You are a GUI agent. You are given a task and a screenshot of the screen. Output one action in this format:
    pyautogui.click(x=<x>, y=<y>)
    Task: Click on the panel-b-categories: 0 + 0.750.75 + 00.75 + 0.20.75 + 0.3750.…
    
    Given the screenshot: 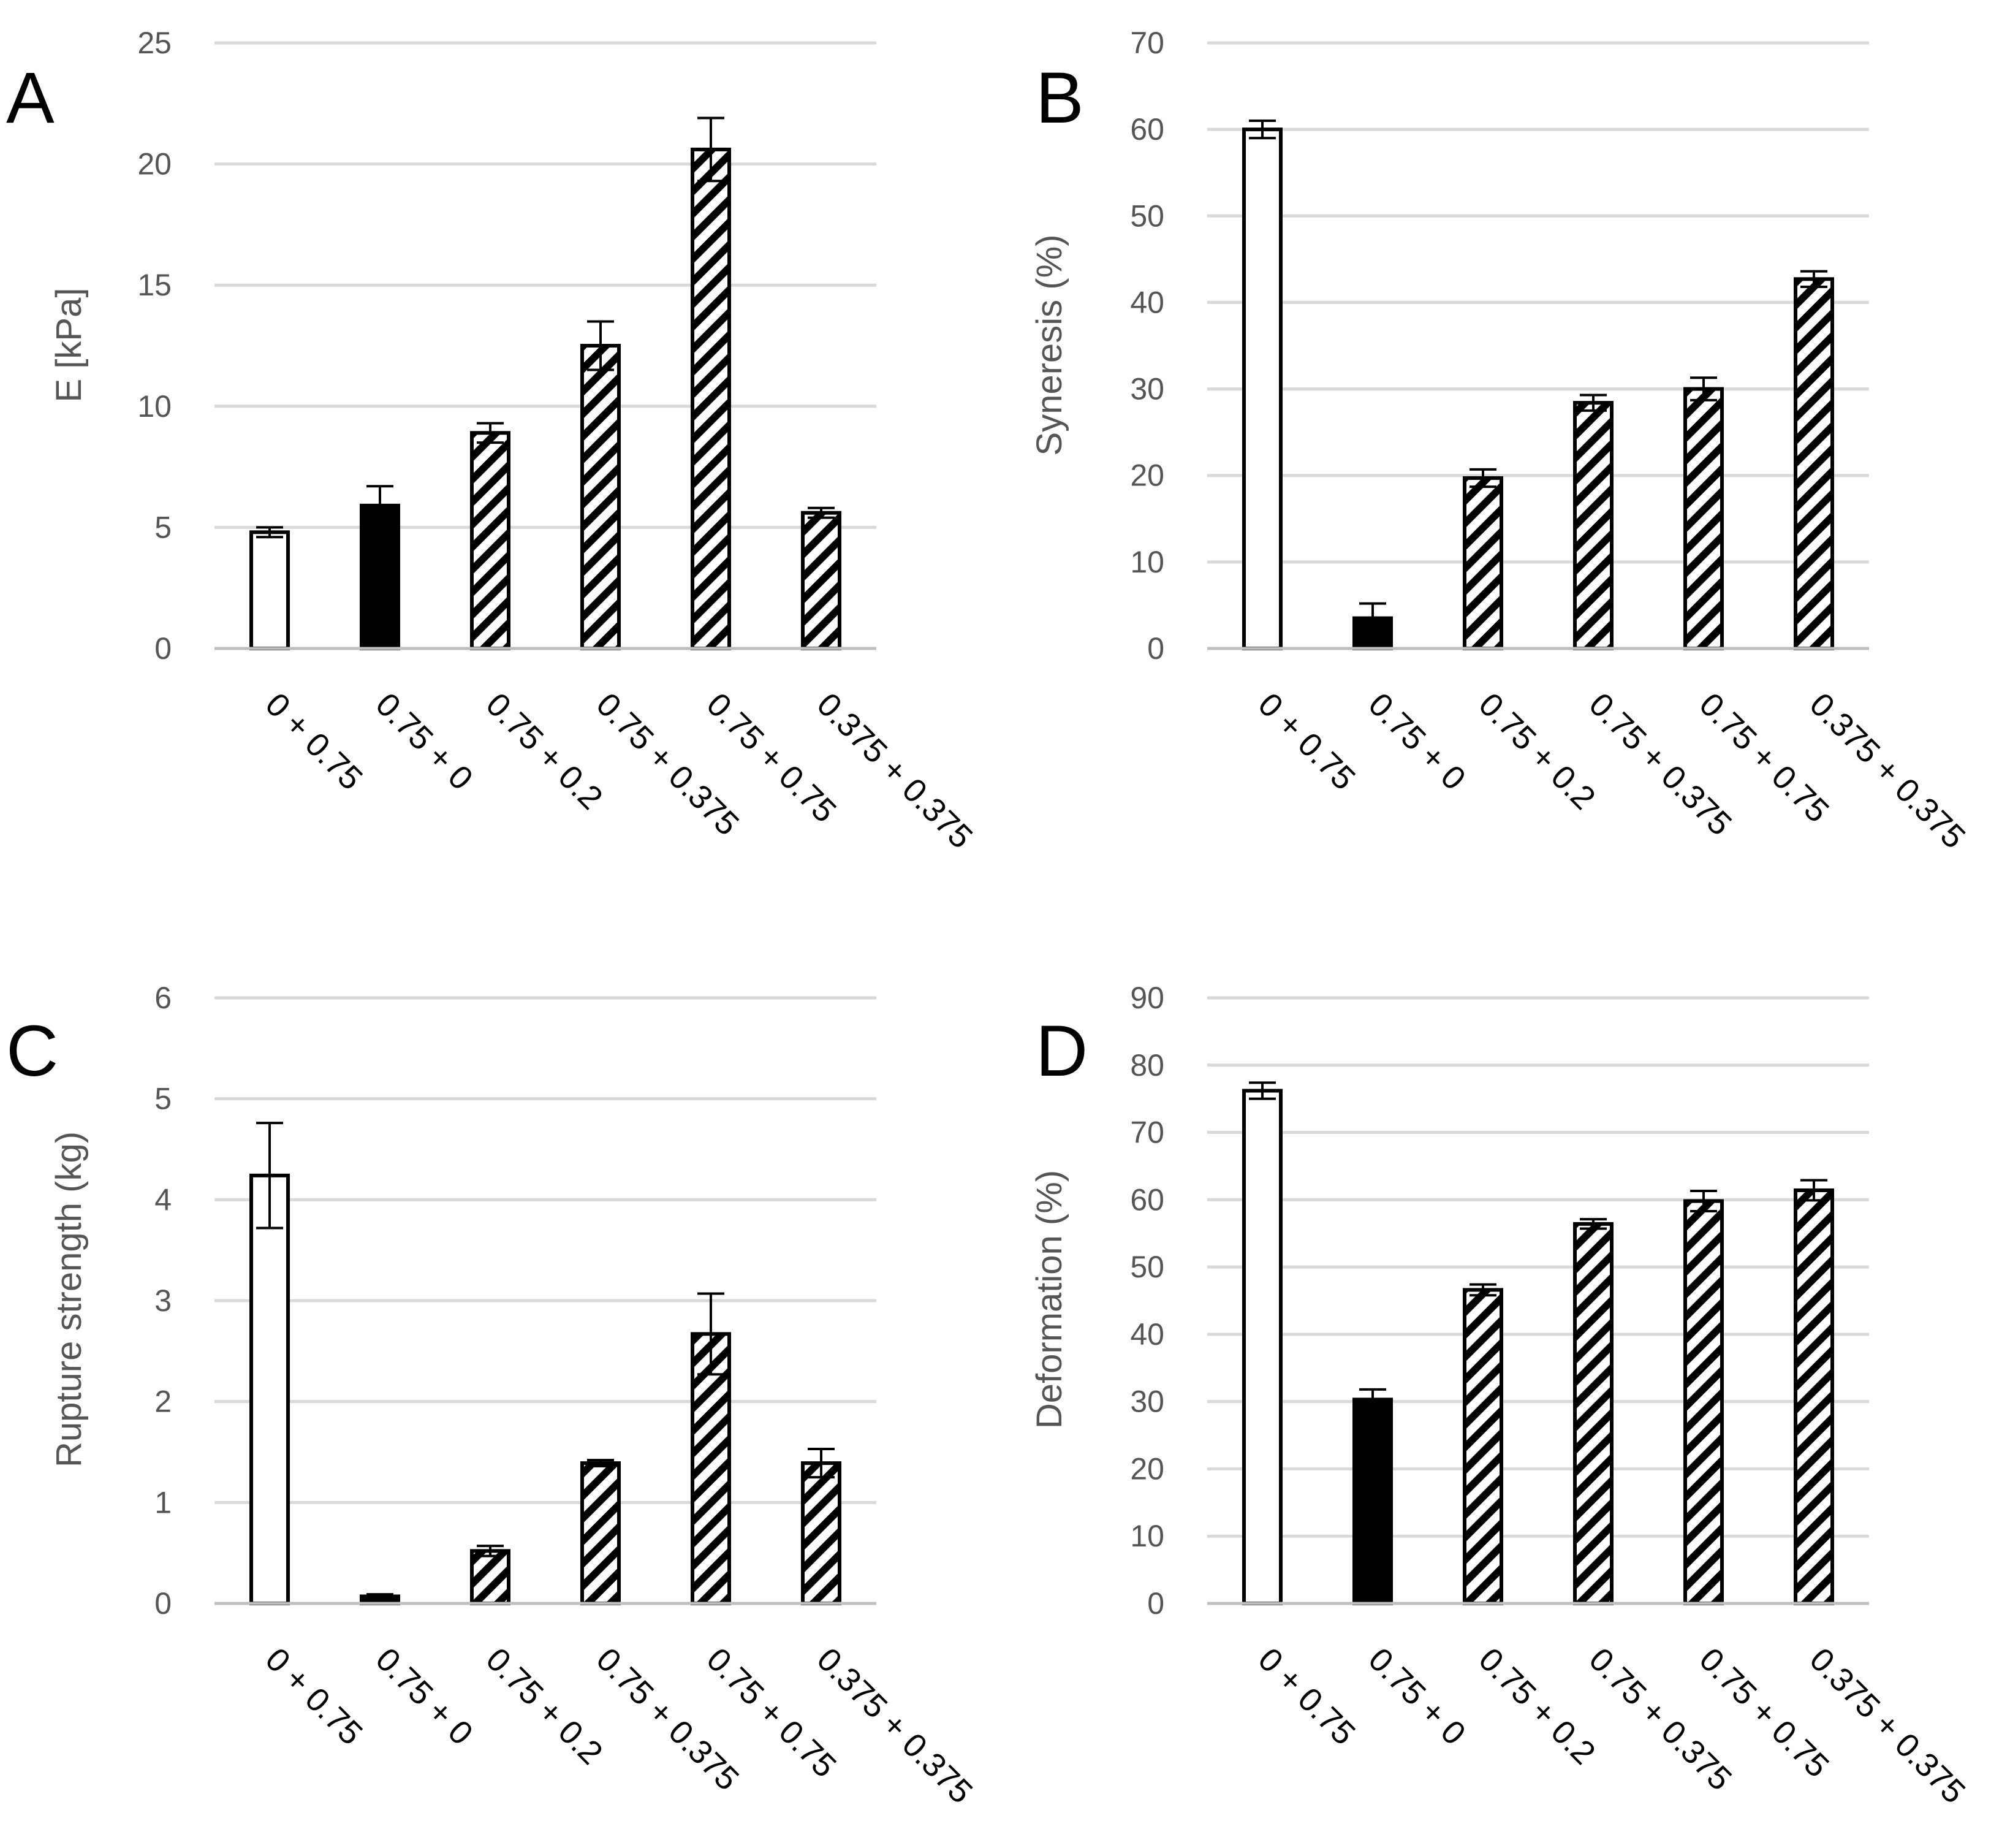 What is the action you would take?
    pyautogui.click(x=1612, y=771)
    